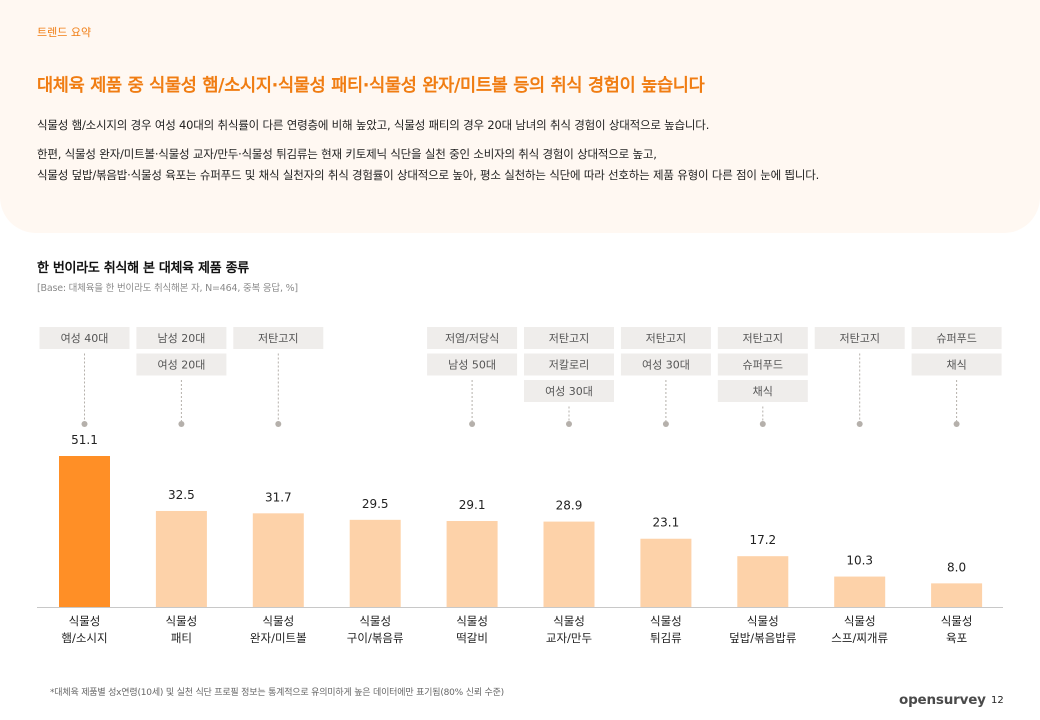  I want to click on annotation-text-9-1: 채식, so click(956, 365).